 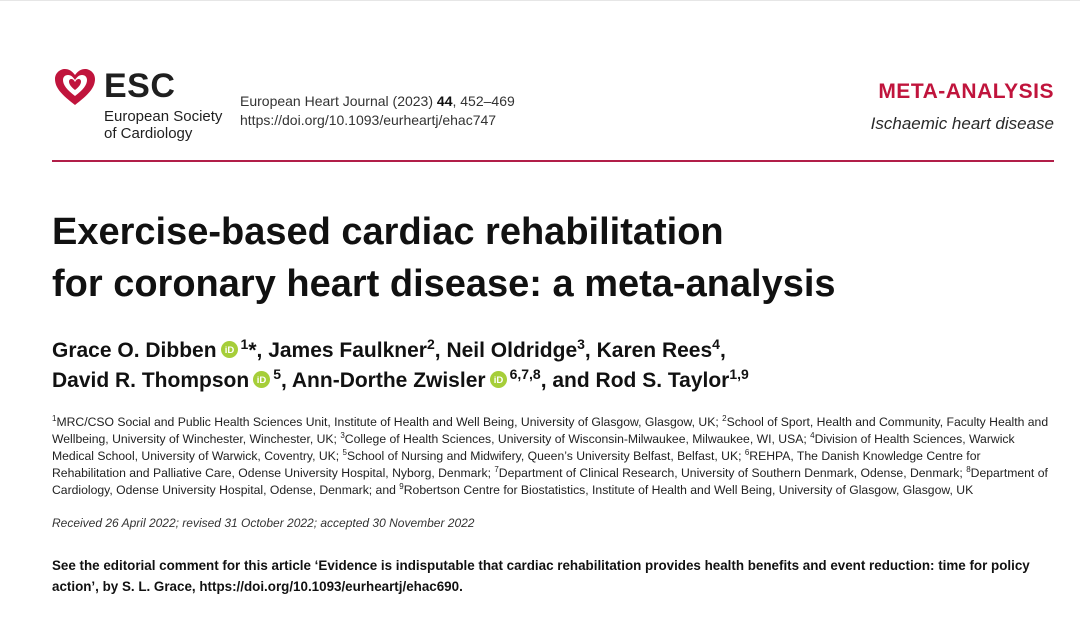 What do you see at coordinates (540, 0) in the screenshot?
I see `top-divider` at bounding box center [540, 0].